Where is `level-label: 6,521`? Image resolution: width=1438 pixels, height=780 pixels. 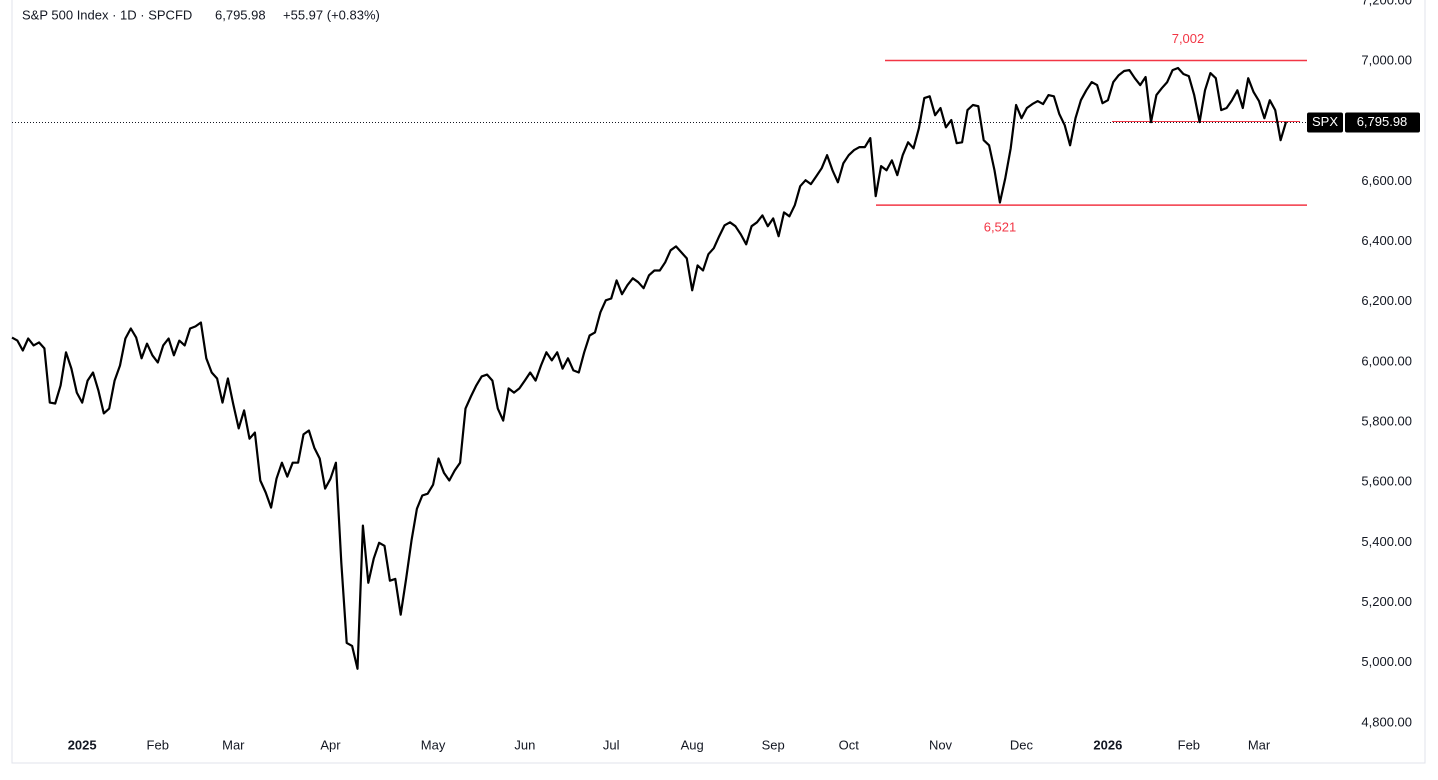 level-label: 6,521 is located at coordinates (1000, 227).